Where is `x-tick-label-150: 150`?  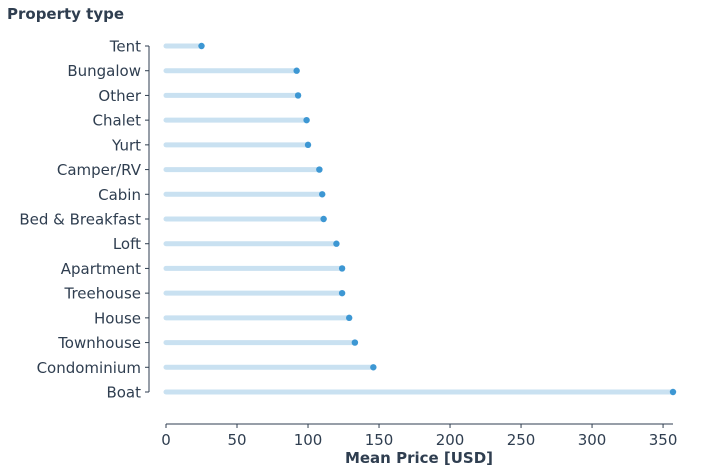 x-tick-label-150: 150 is located at coordinates (379, 440).